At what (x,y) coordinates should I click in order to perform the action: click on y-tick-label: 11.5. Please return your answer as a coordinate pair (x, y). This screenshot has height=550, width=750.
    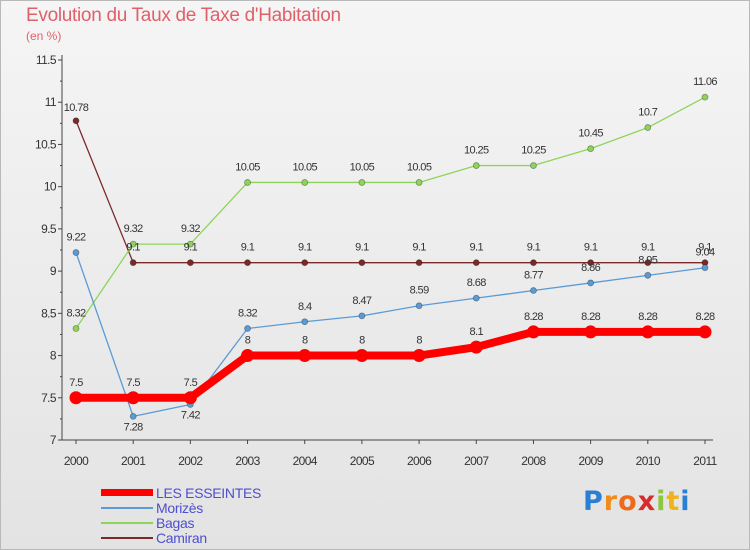
    Looking at the image, I should click on (46, 60).